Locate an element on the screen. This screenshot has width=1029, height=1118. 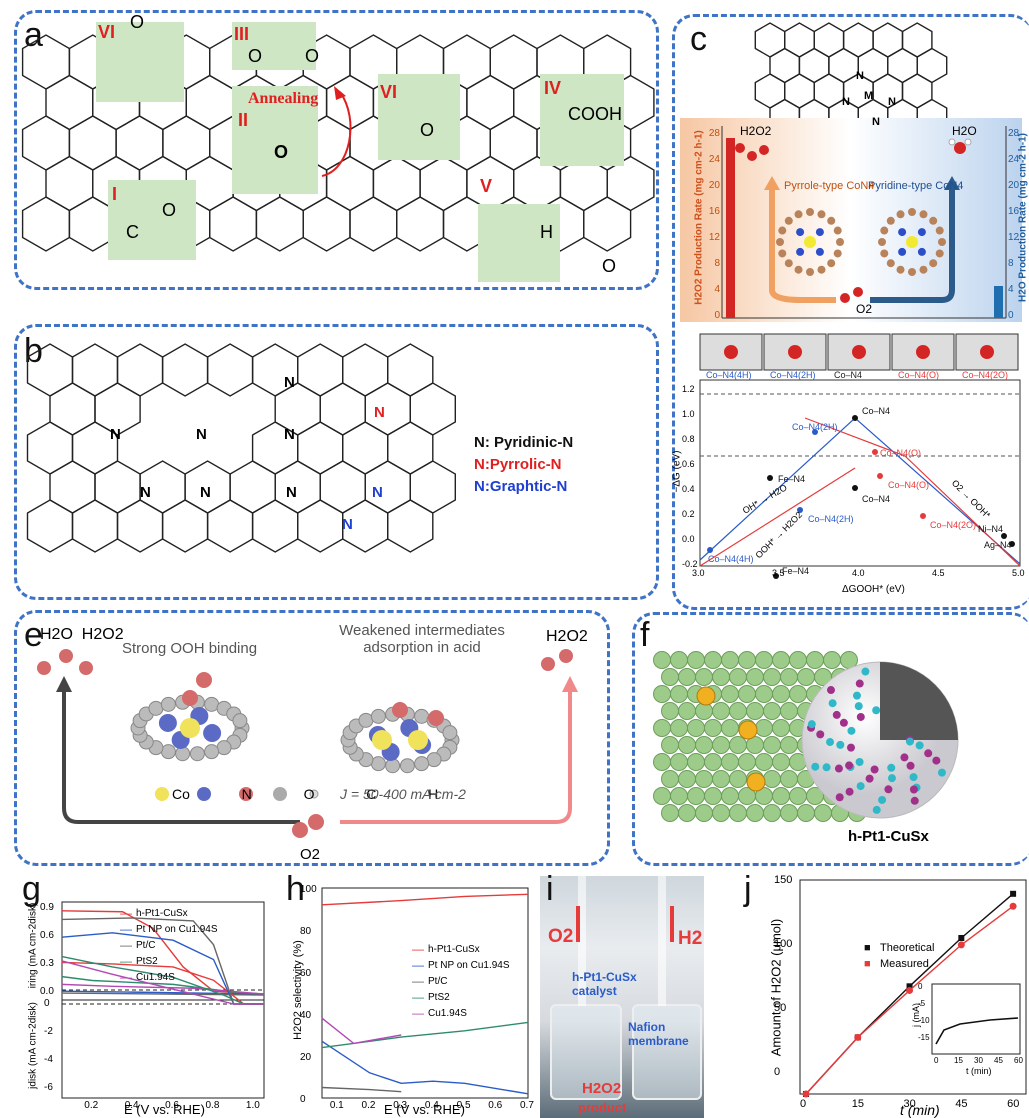
h-ytick: 0 is located at coordinates (303, 1099).